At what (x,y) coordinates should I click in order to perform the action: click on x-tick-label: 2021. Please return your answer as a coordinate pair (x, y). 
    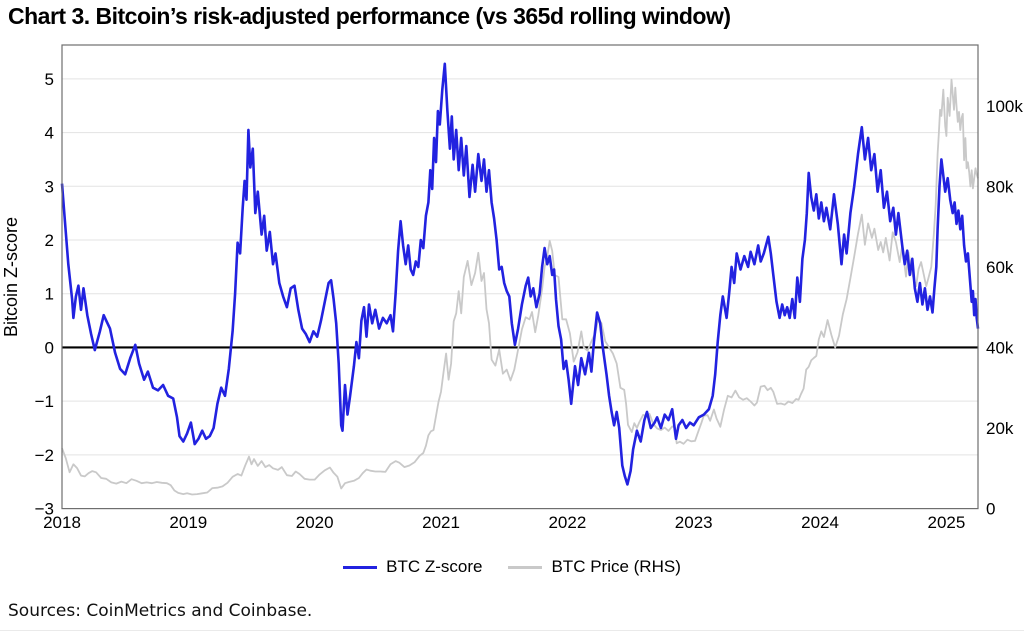
    Looking at the image, I should click on (441, 522).